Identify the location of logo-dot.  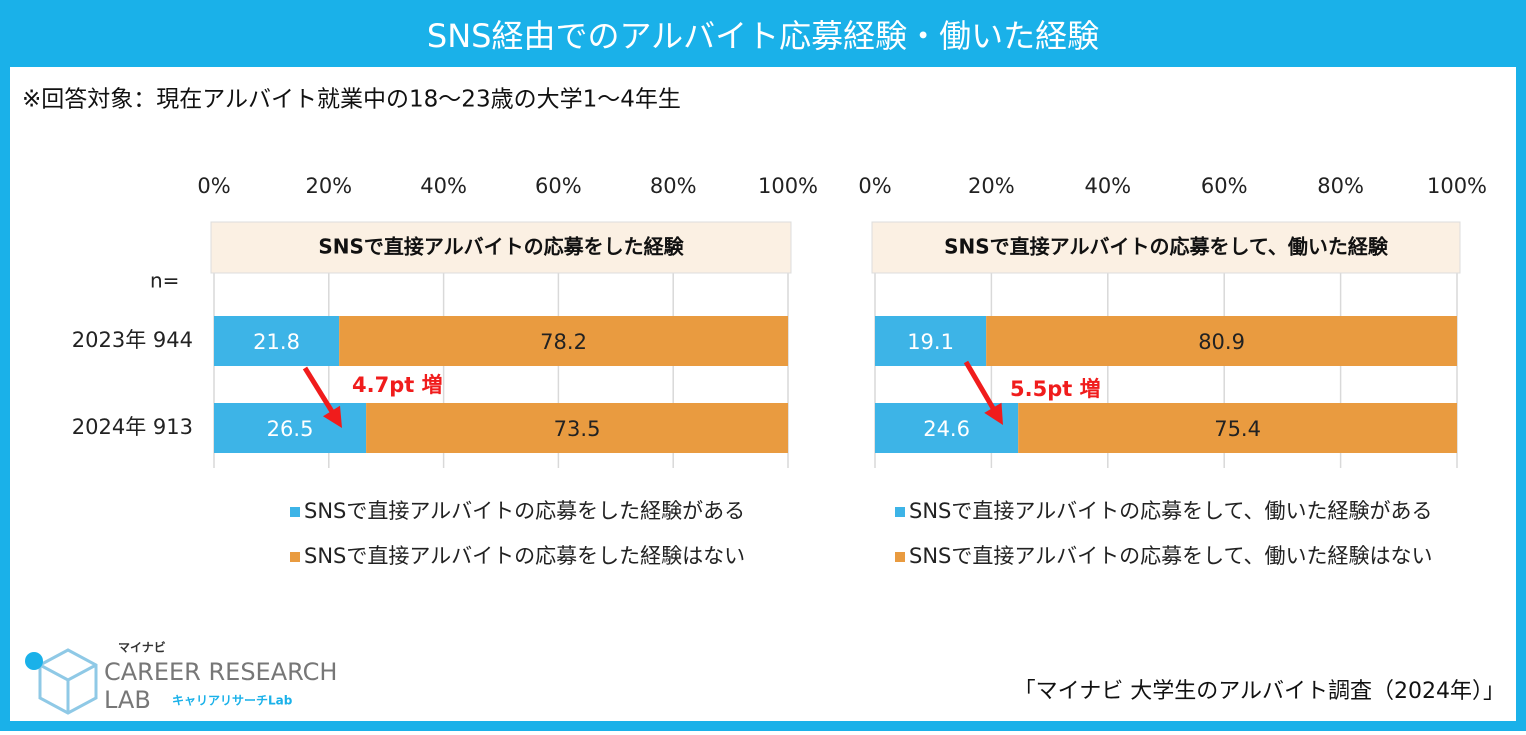
(34, 661).